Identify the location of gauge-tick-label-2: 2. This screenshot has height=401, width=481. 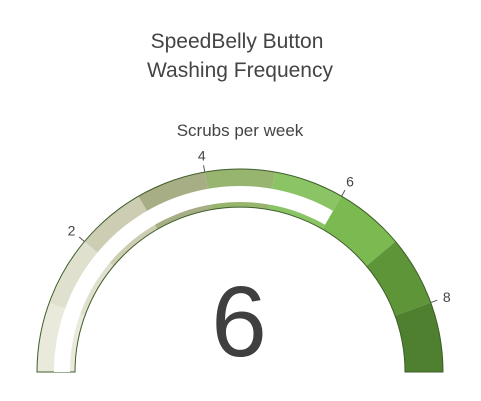
(72, 231).